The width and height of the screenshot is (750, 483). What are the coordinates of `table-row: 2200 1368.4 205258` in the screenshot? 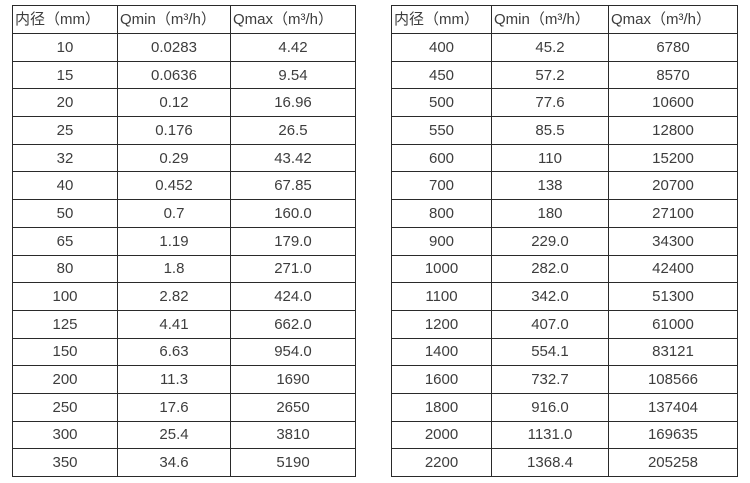 It's located at (564, 462).